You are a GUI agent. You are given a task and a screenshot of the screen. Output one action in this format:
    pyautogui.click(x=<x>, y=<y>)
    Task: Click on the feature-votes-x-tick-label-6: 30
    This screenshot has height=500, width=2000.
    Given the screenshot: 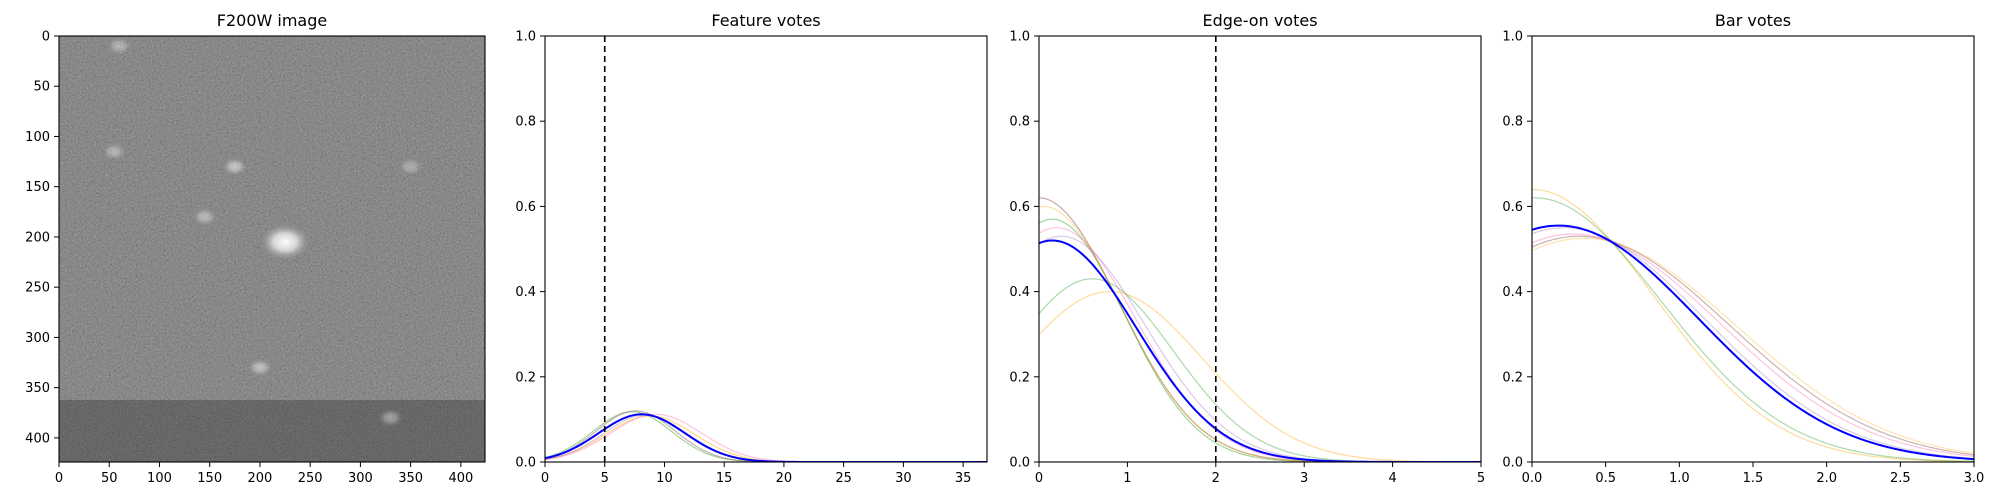 What is the action you would take?
    pyautogui.click(x=903, y=478)
    